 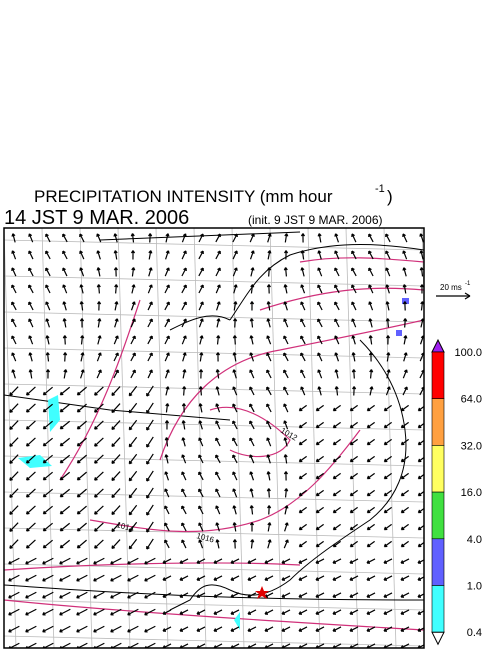 I want to click on colorbar-segment, so click(x=438, y=562).